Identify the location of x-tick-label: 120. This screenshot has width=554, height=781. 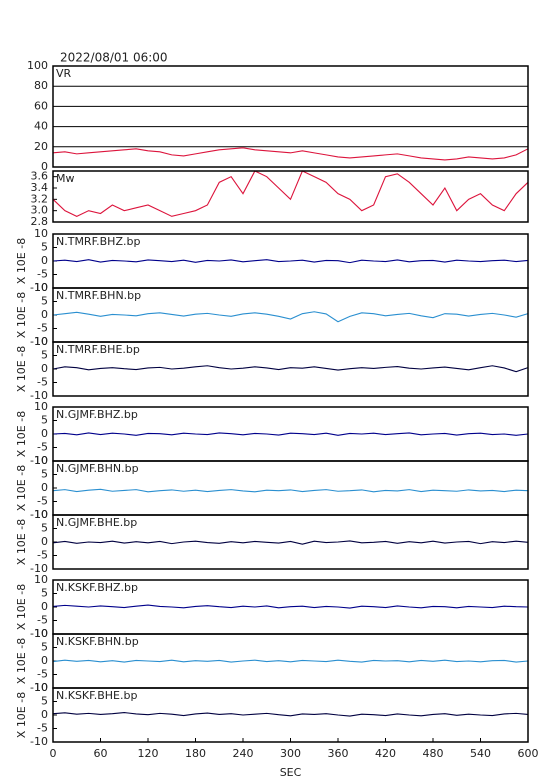
(148, 753).